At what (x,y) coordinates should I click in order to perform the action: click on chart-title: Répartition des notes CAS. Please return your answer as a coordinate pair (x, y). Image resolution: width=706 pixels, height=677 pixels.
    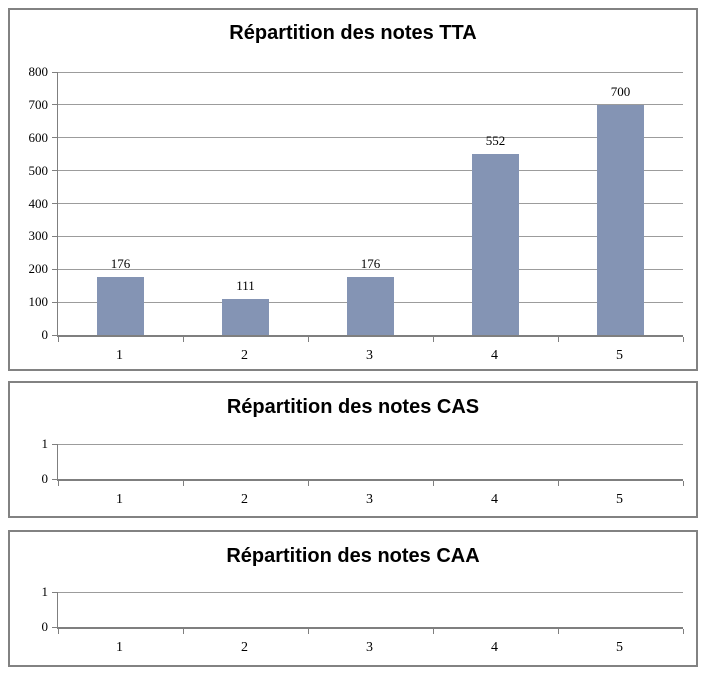
    Looking at the image, I should click on (353, 407).